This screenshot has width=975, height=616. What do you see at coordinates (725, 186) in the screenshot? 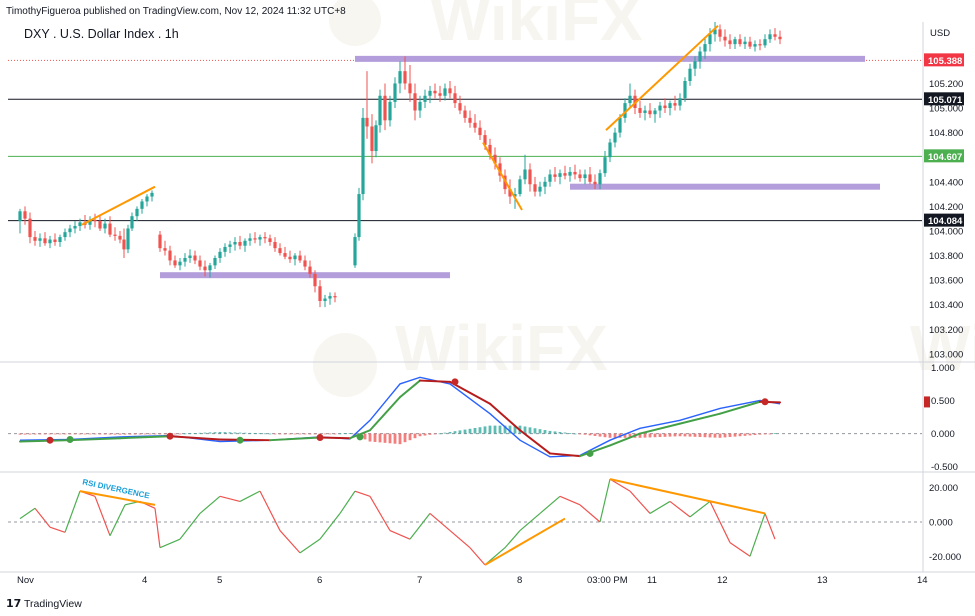
I see `zone-bar` at bounding box center [725, 186].